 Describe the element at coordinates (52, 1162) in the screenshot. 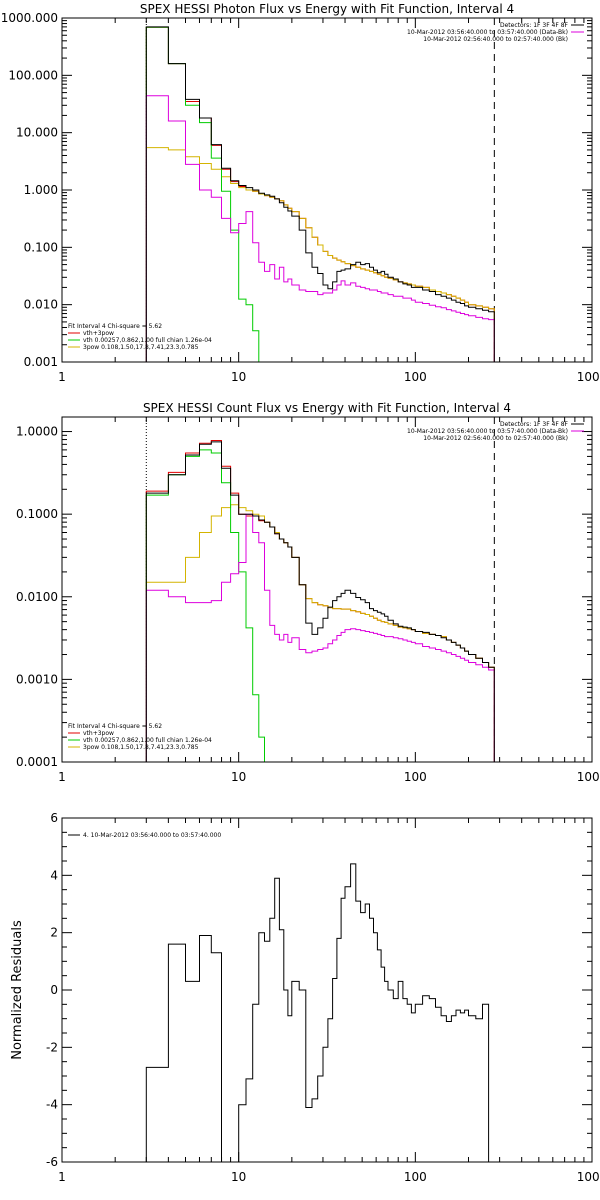

I see `y-tick-label: -6` at that location.